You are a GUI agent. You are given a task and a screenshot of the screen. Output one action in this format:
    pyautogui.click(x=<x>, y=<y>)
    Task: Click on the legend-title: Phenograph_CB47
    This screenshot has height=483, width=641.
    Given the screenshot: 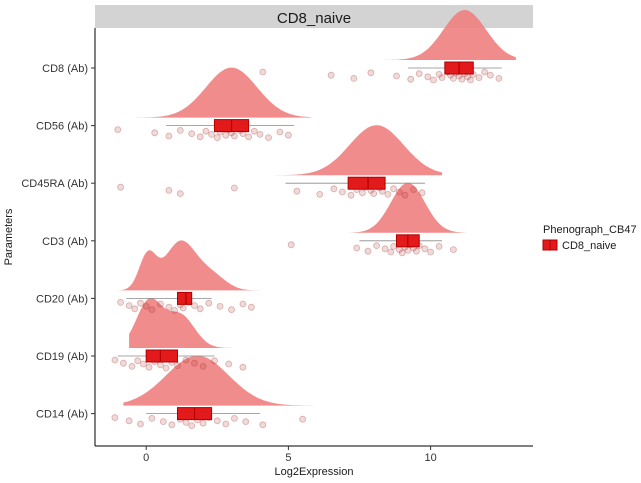 What is the action you would take?
    pyautogui.click(x=590, y=230)
    